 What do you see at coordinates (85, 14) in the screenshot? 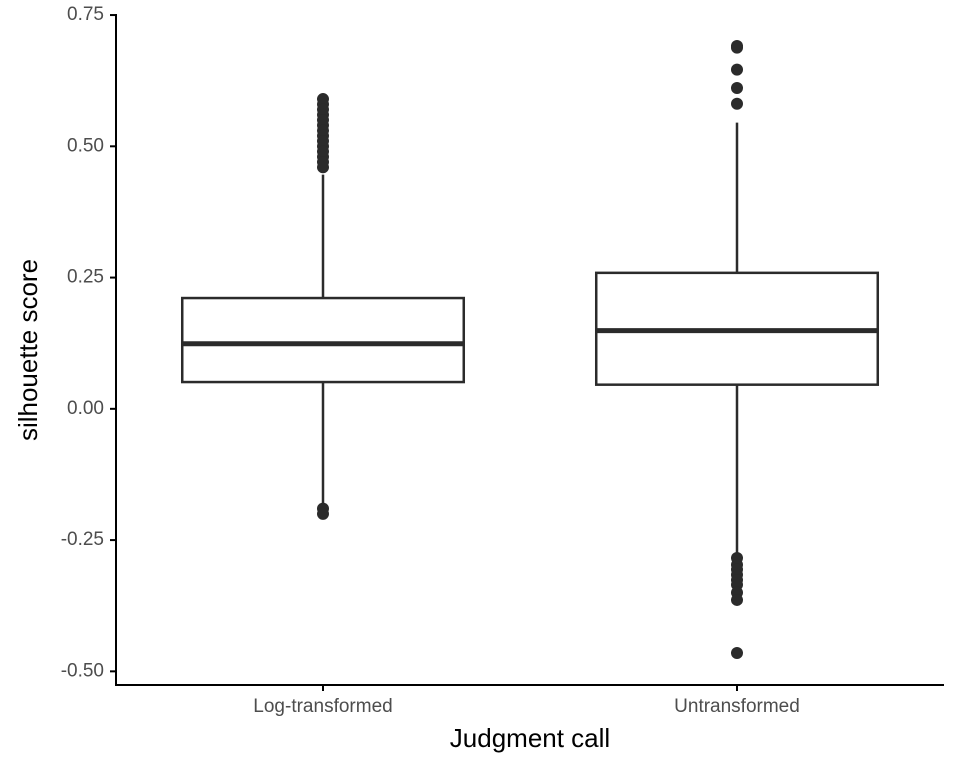
I see `y-tick-label: 0.75` at bounding box center [85, 14].